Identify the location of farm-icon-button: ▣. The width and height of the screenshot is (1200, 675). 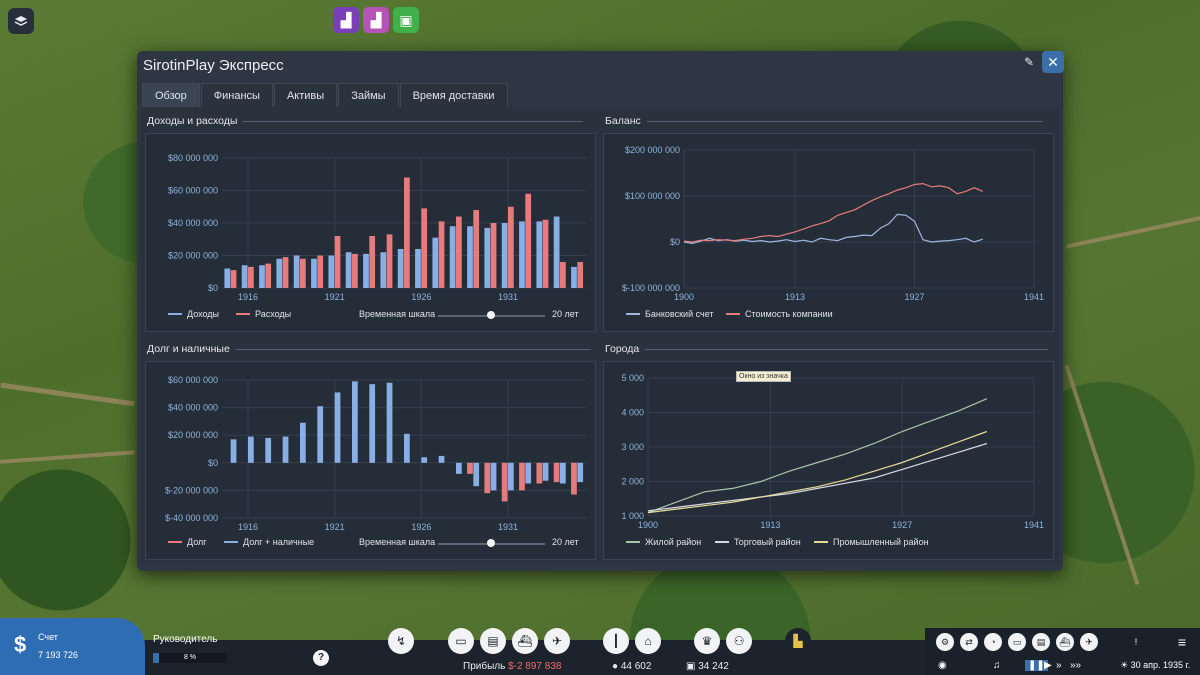
(406, 20).